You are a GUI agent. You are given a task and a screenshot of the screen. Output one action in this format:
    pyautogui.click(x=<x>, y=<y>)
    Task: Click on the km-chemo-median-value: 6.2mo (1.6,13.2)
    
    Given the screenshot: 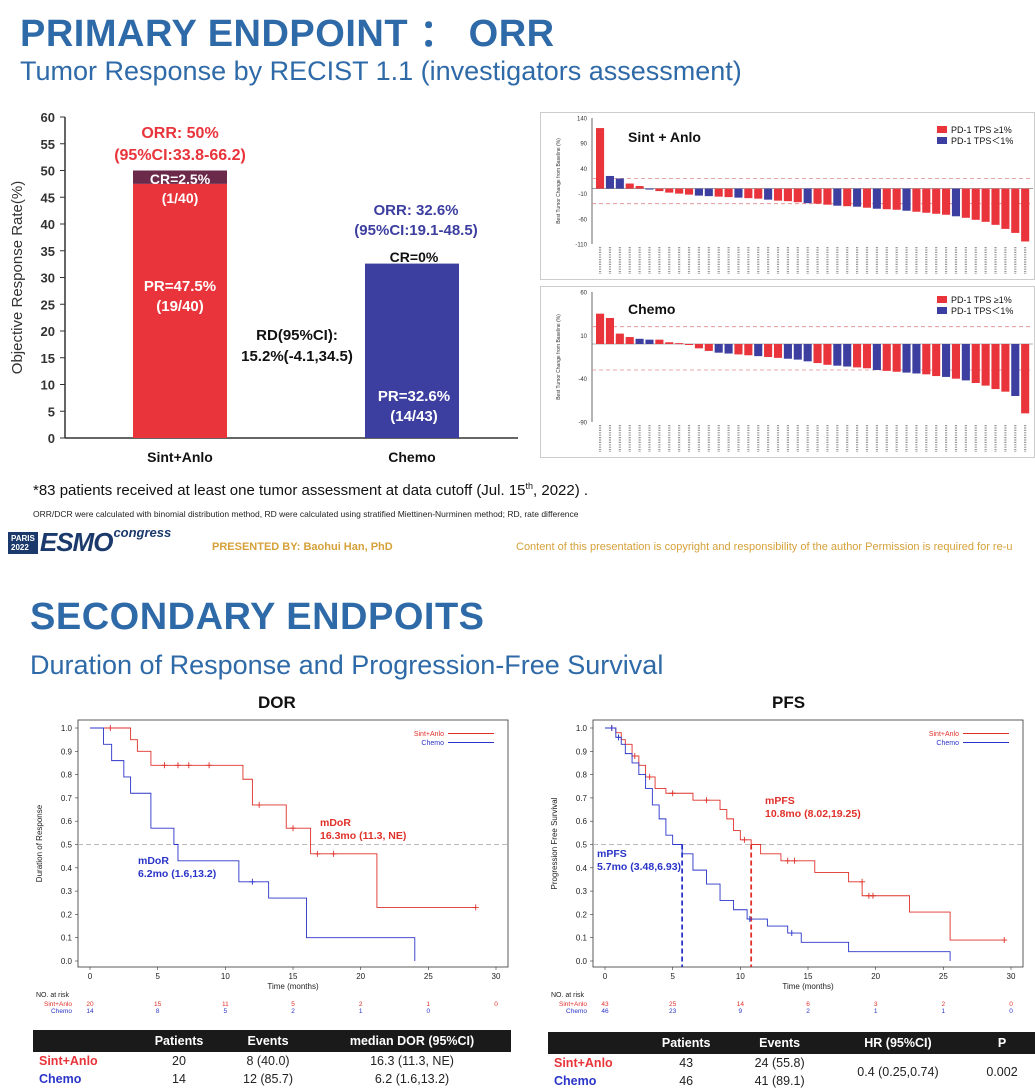 What is the action you would take?
    pyautogui.click(x=177, y=874)
    